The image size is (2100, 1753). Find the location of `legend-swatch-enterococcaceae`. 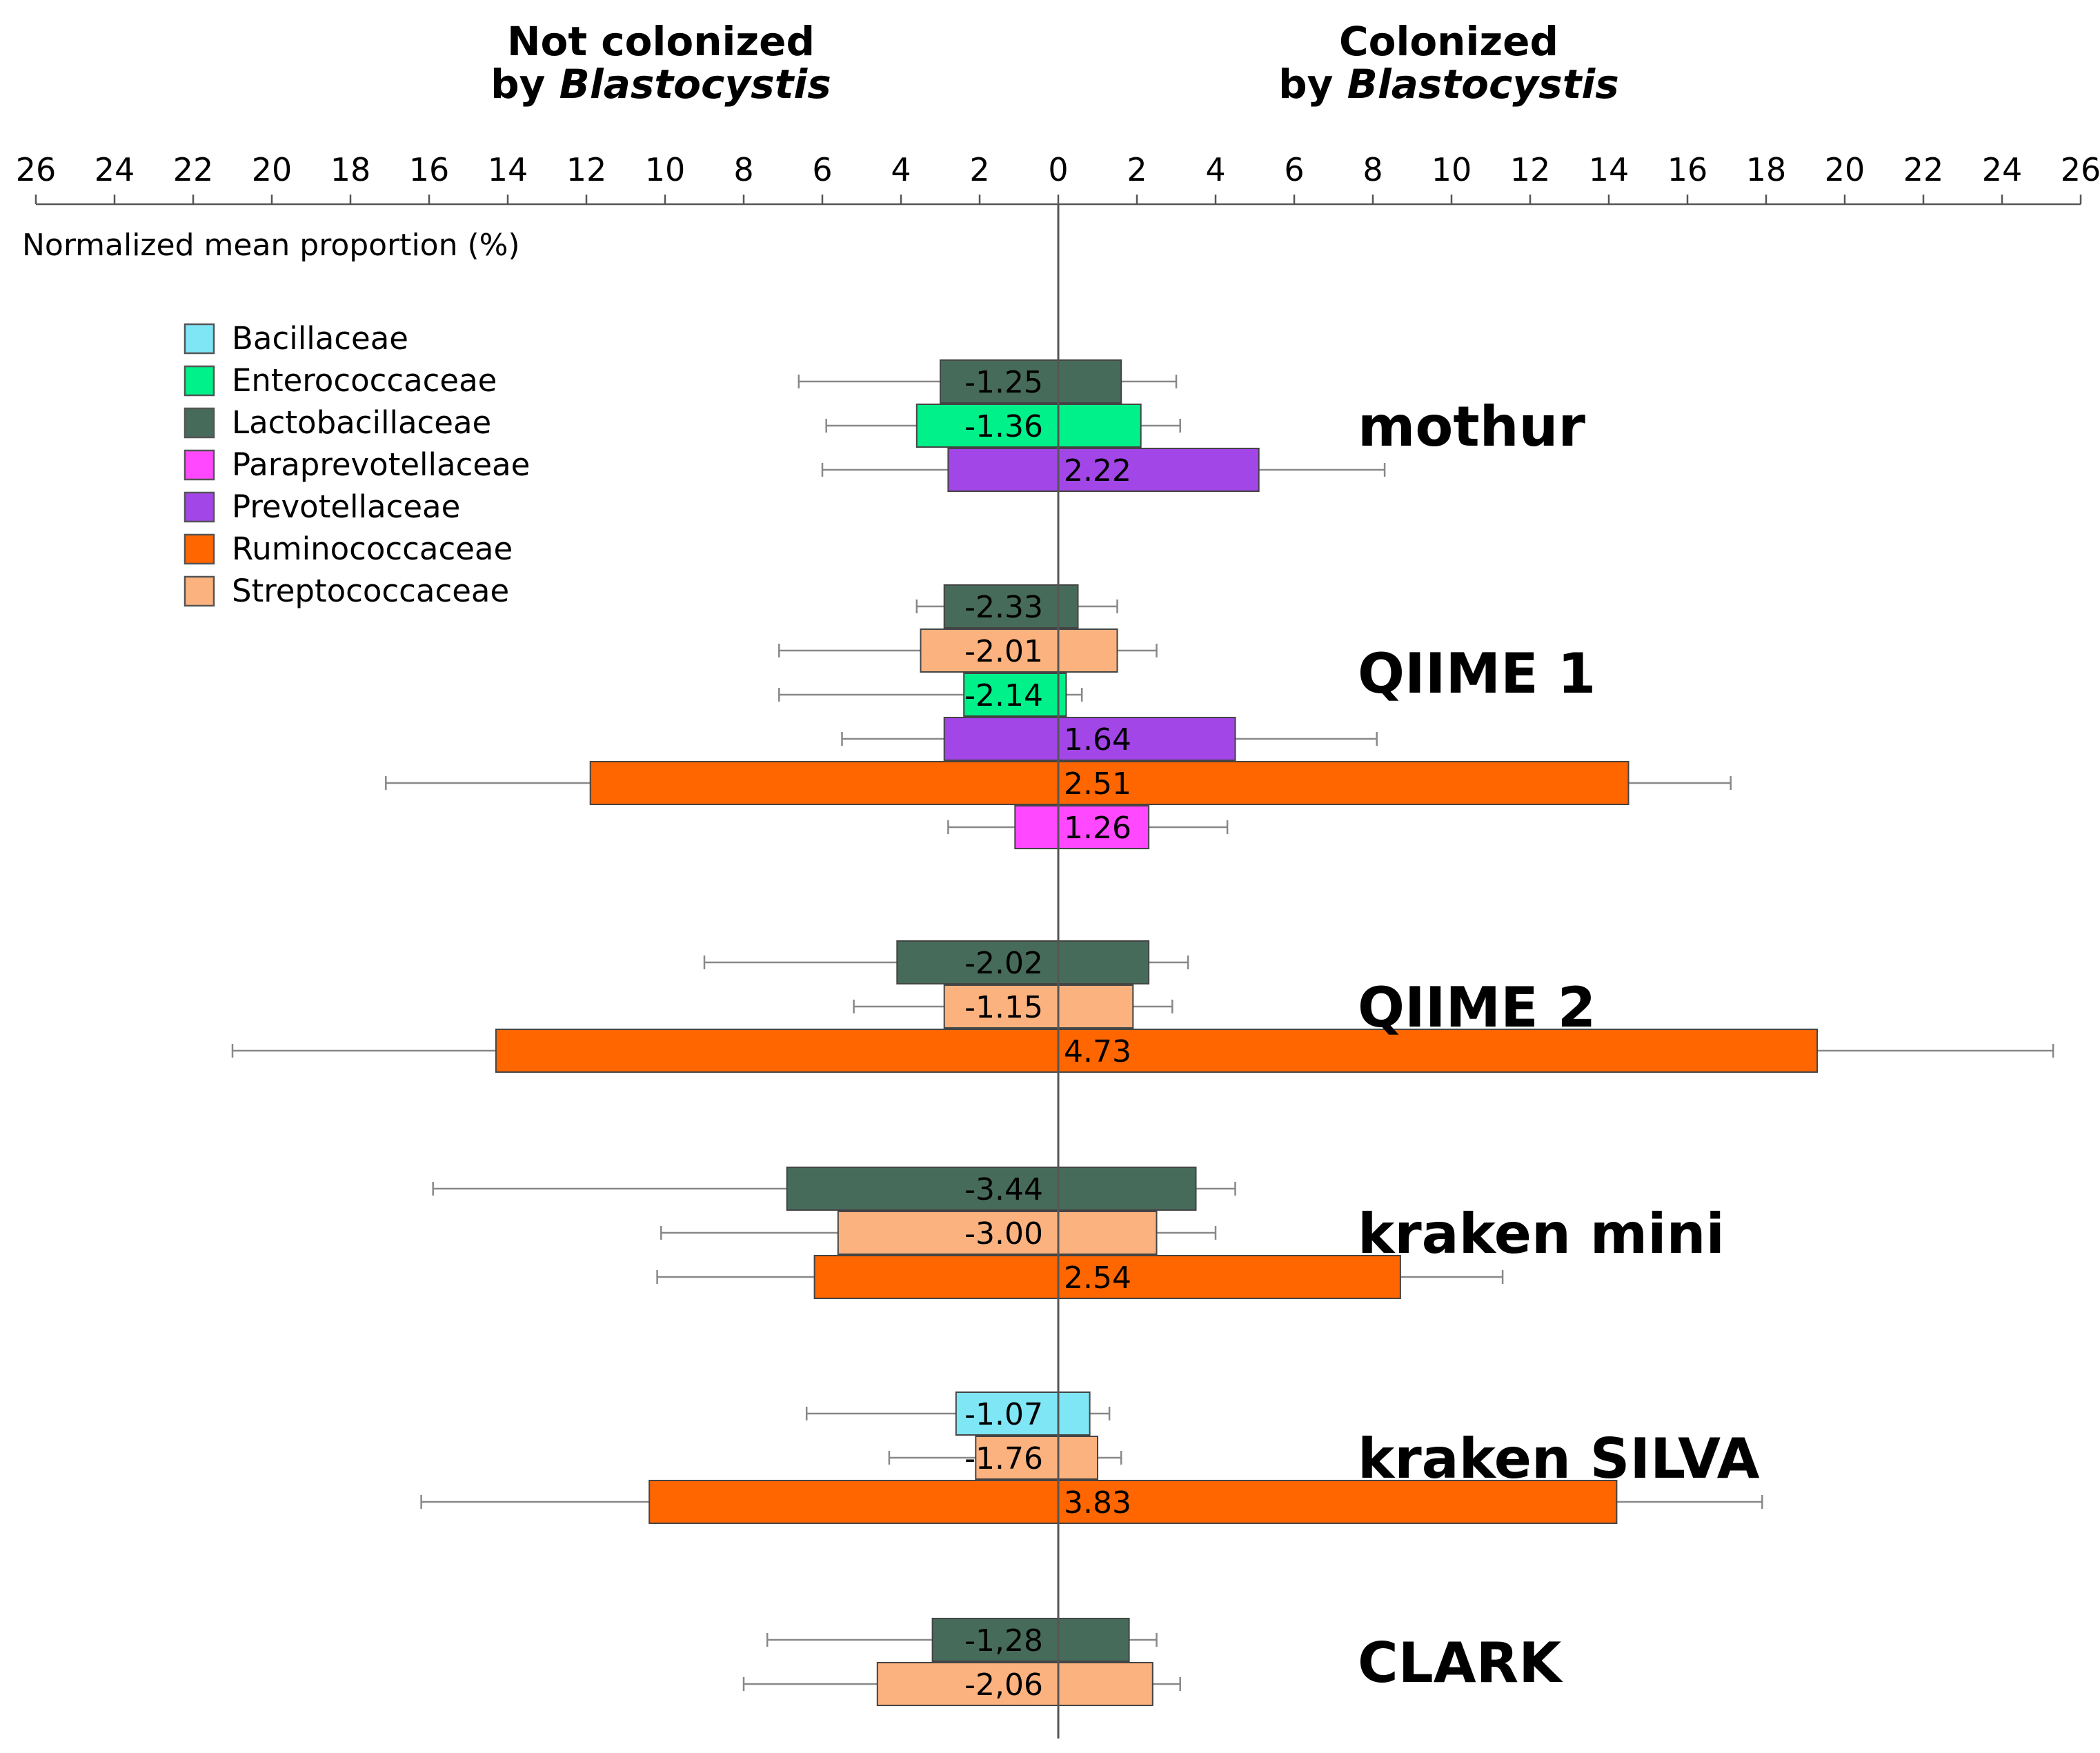

legend-swatch-enterococcaceae is located at coordinates (199, 381).